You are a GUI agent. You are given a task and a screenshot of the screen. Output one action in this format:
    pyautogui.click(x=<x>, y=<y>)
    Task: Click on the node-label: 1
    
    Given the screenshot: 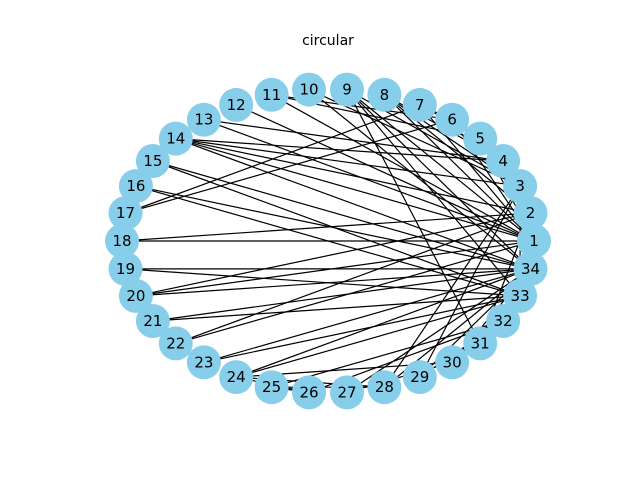 What is the action you would take?
    pyautogui.click(x=534, y=241)
    